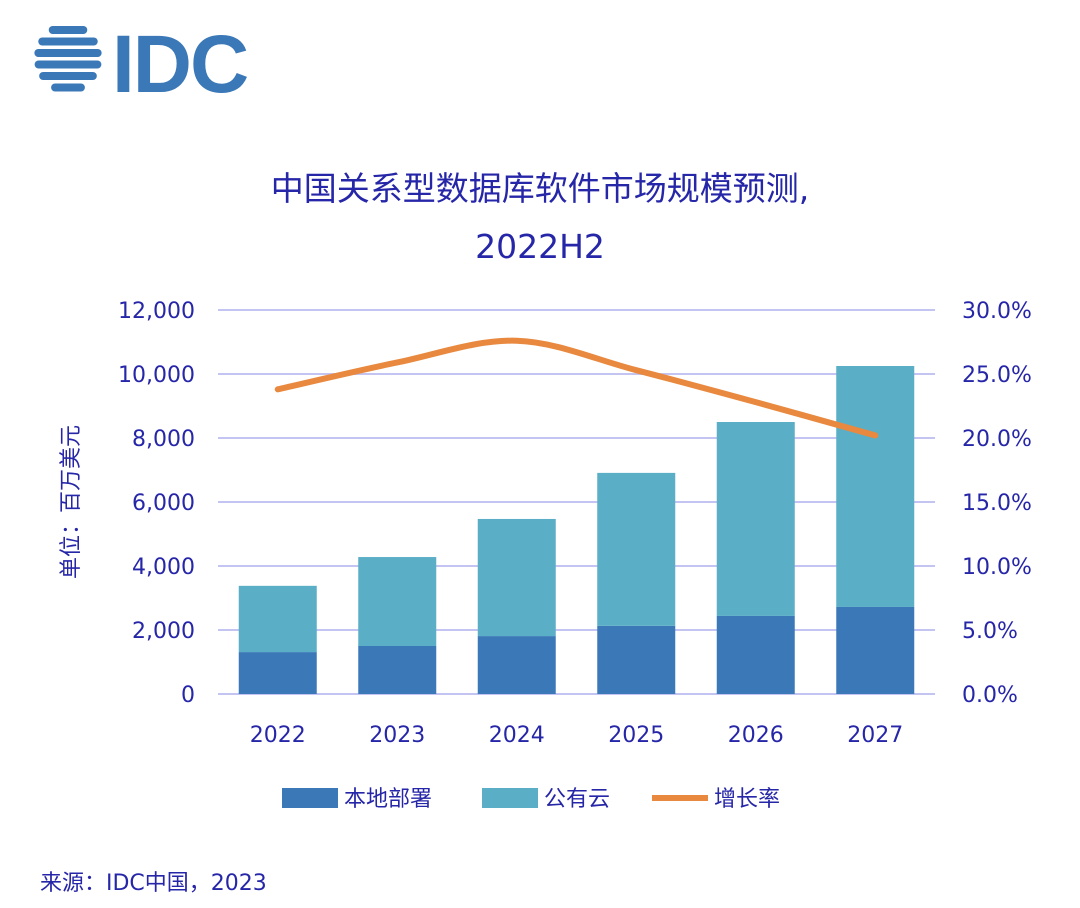 The image size is (1080, 908). Describe the element at coordinates (179, 64) in the screenshot. I see `logo-text: IDC` at that location.